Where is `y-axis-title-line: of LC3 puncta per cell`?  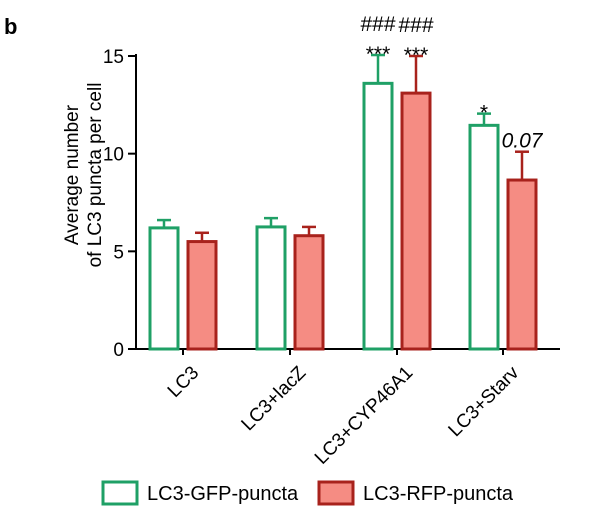
y-axis-title-line: of LC3 puncta per cell is located at coordinates (95, 175).